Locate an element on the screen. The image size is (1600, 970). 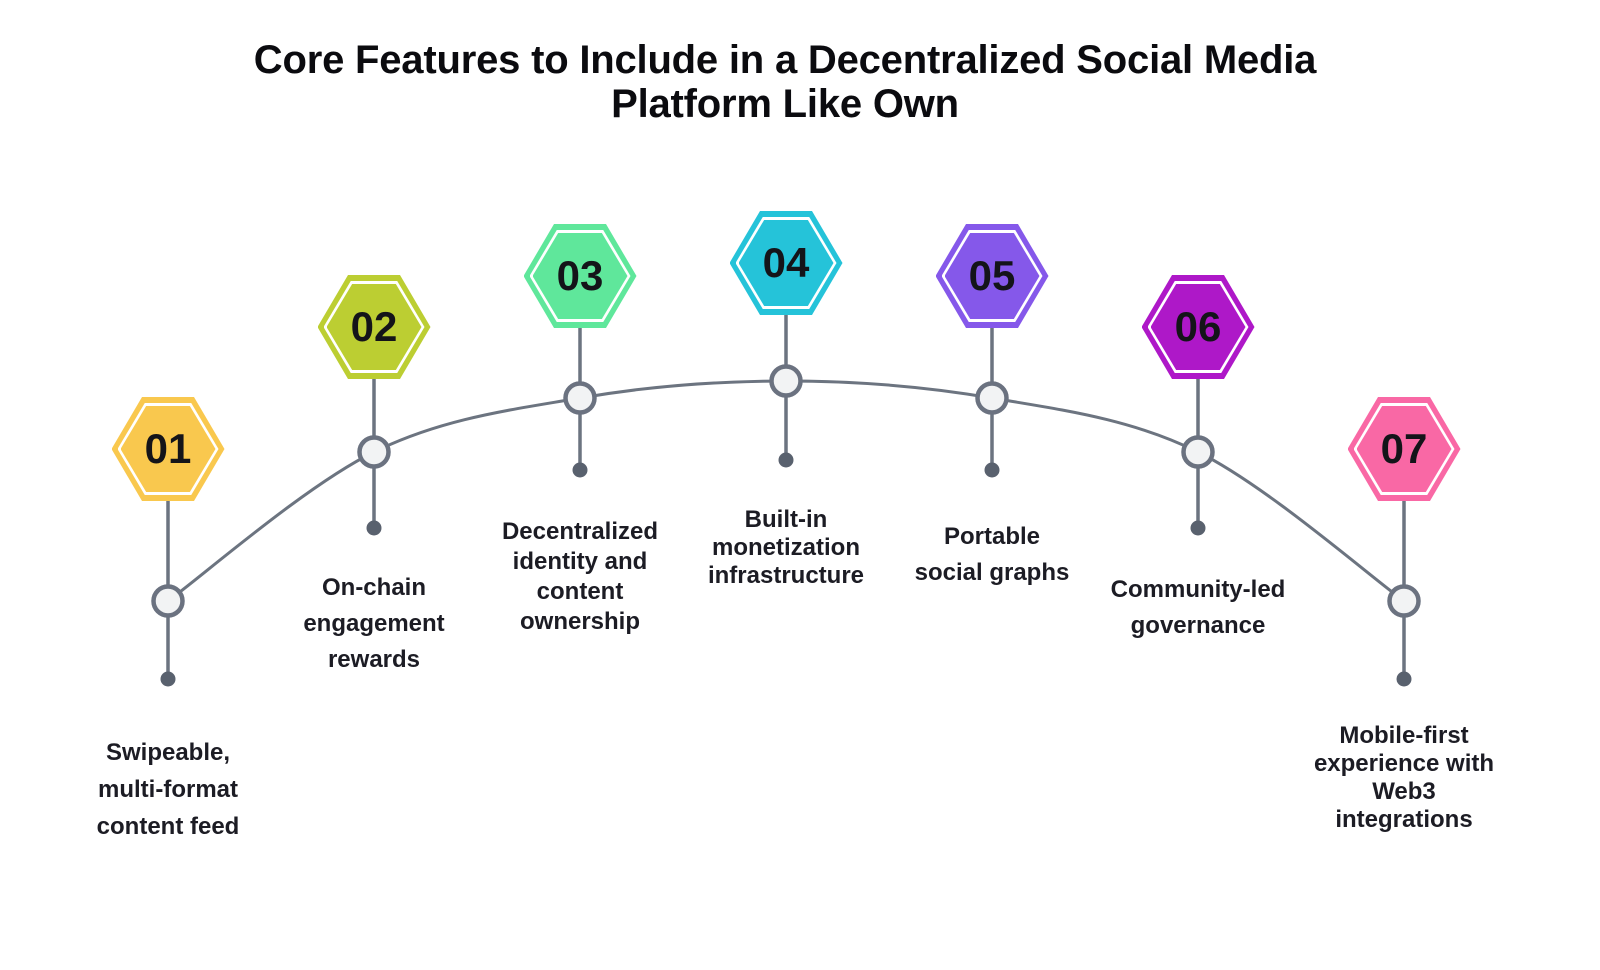
feature-hexagon-05: 05 is located at coordinates (992, 276).